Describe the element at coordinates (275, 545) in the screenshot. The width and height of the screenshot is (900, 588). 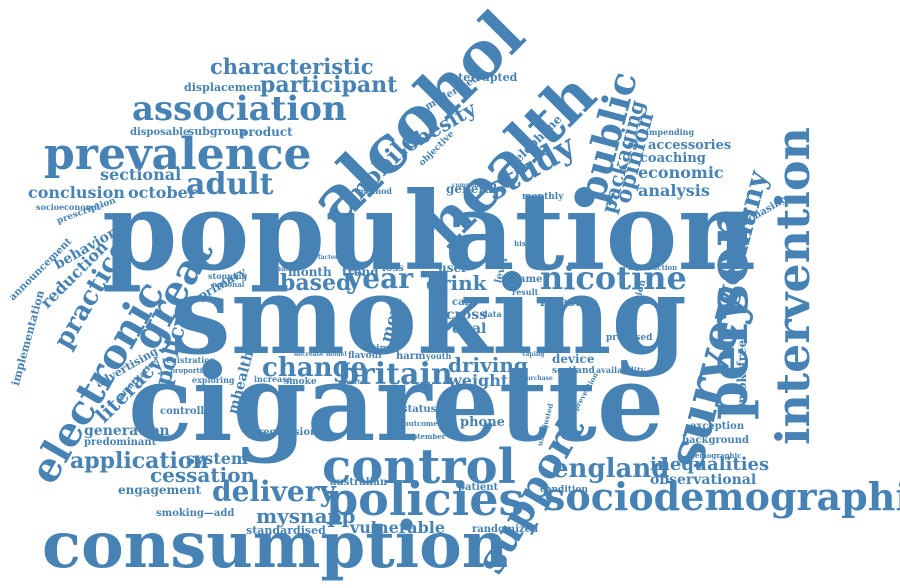
I see `word-consumption: consumption` at that location.